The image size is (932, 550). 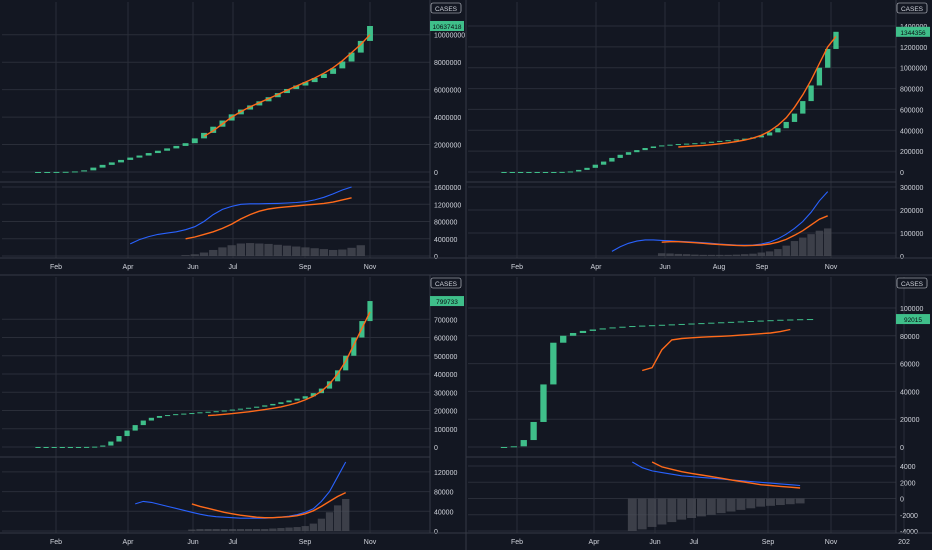 I want to click on x-tick-label: Nov, so click(x=370, y=267).